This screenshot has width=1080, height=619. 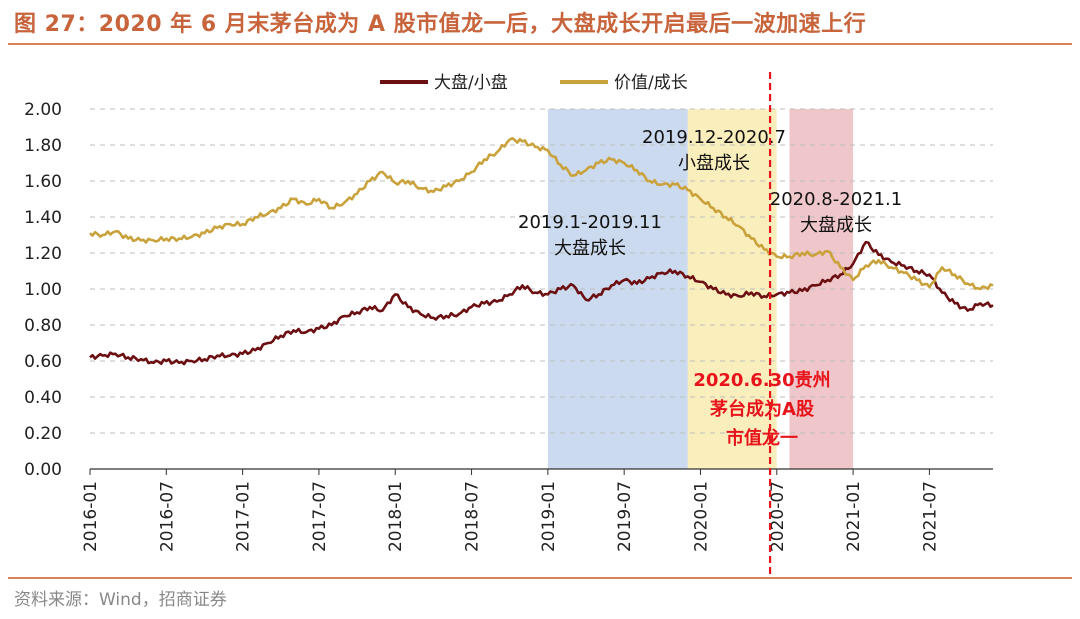 What do you see at coordinates (471, 83) in the screenshot?
I see `legend-label-1: 大盘/小盘` at bounding box center [471, 83].